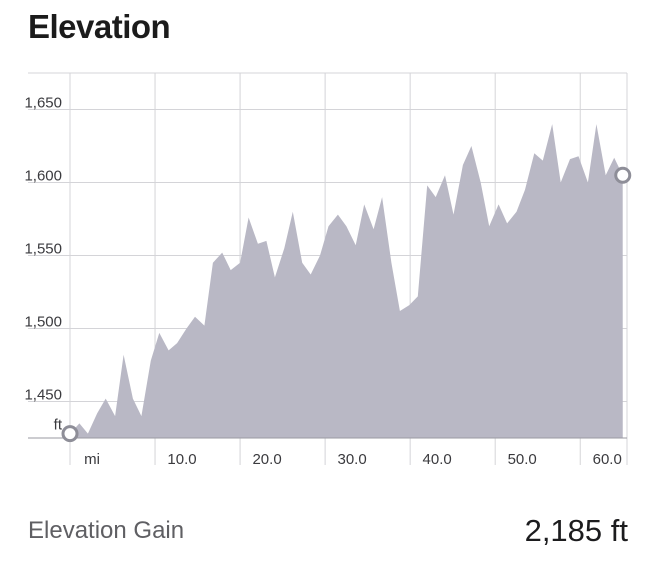 The height and width of the screenshot is (568, 656). I want to click on x-tick-label: 40.0, so click(437, 459).